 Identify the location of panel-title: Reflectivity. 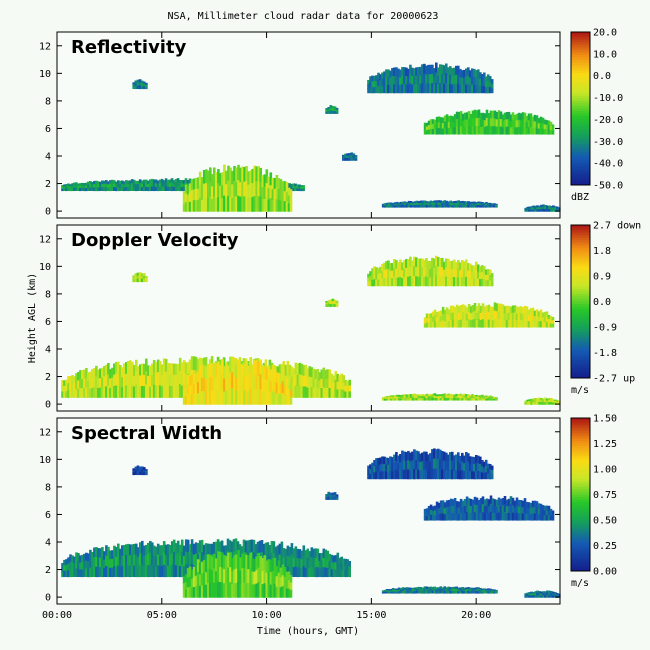
(129, 47).